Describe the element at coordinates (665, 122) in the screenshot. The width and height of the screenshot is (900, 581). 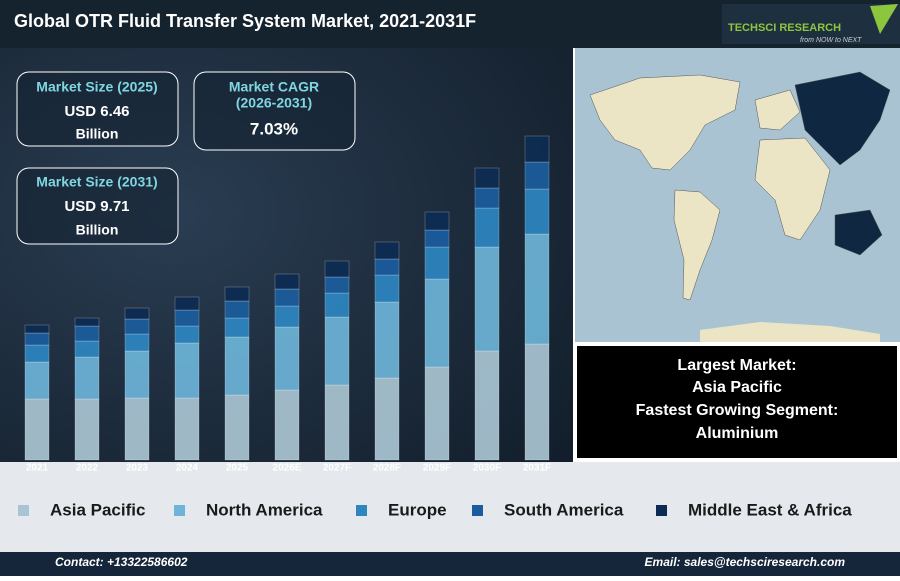
I see `north-america` at that location.